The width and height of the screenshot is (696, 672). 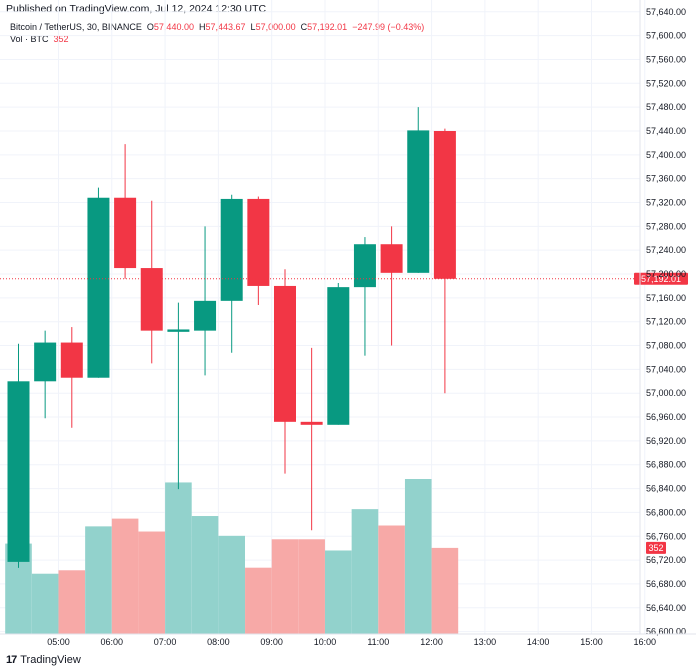 I want to click on time-tick-label: 13:00, so click(x=485, y=642).